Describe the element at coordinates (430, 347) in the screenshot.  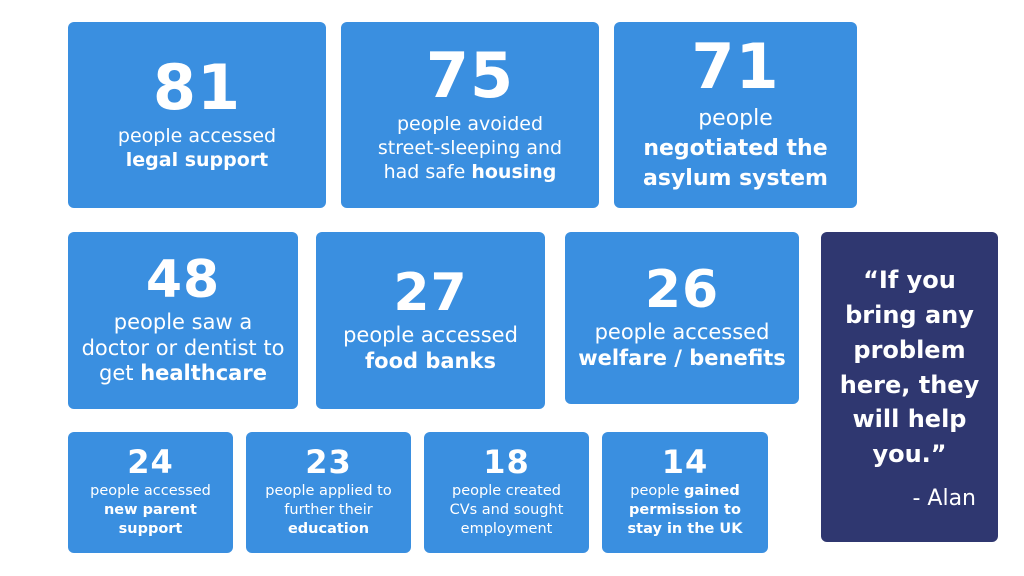
I see `stat-description: people accessed food banks` at that location.